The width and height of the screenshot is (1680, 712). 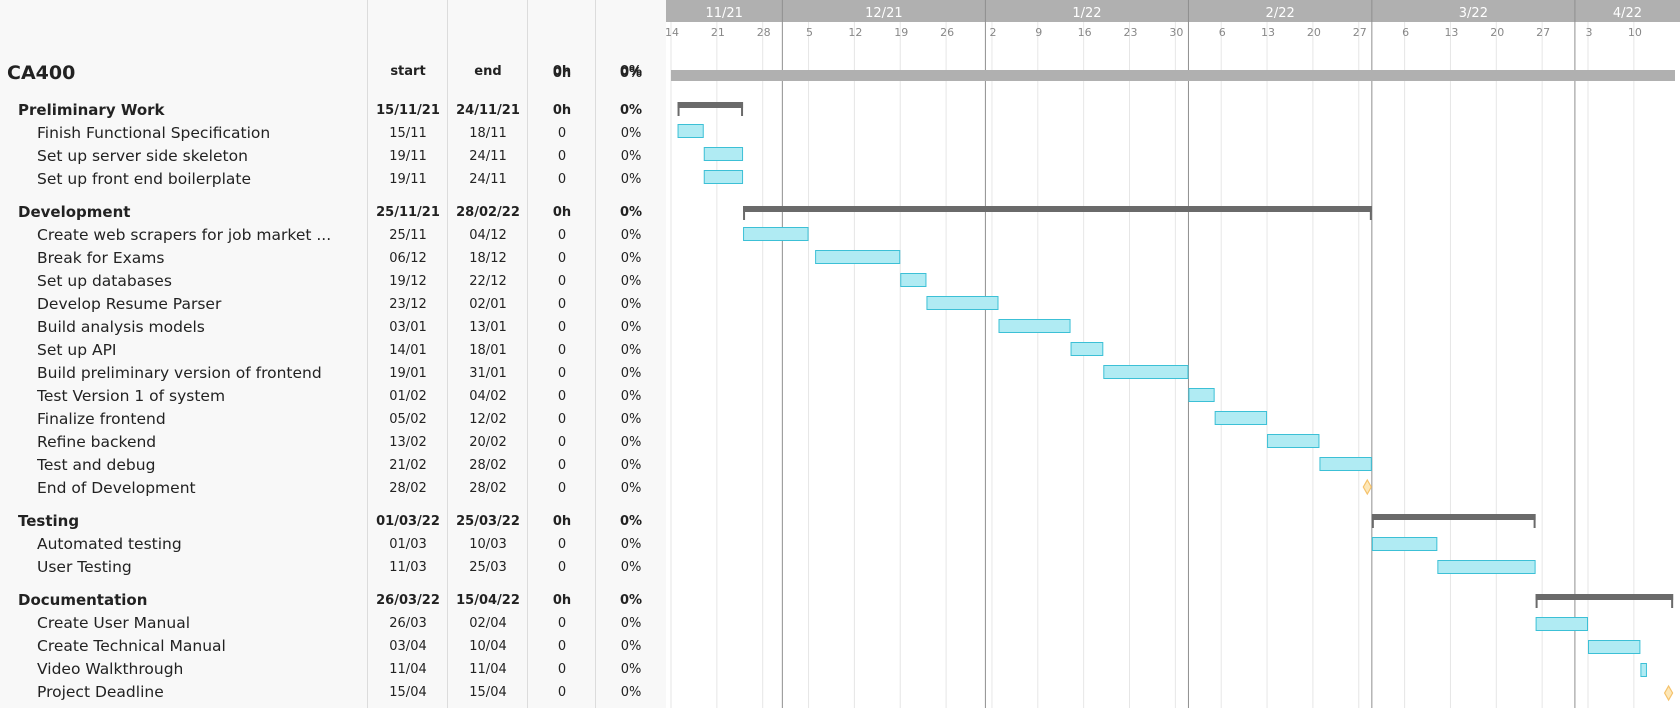 I want to click on column-header-hours: 0h, so click(x=562, y=71).